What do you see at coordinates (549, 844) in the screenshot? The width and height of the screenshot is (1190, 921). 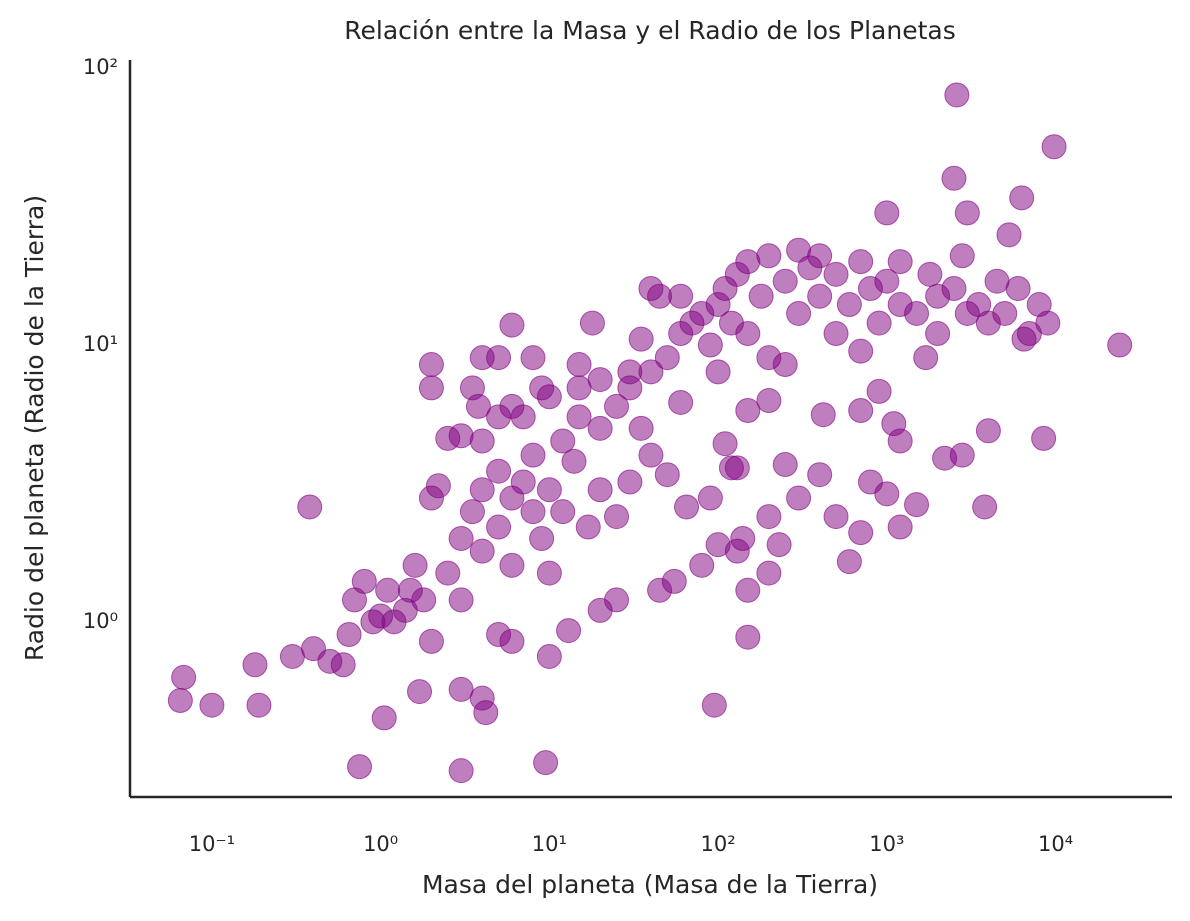 I see `x-tick-label: 10¹` at bounding box center [549, 844].